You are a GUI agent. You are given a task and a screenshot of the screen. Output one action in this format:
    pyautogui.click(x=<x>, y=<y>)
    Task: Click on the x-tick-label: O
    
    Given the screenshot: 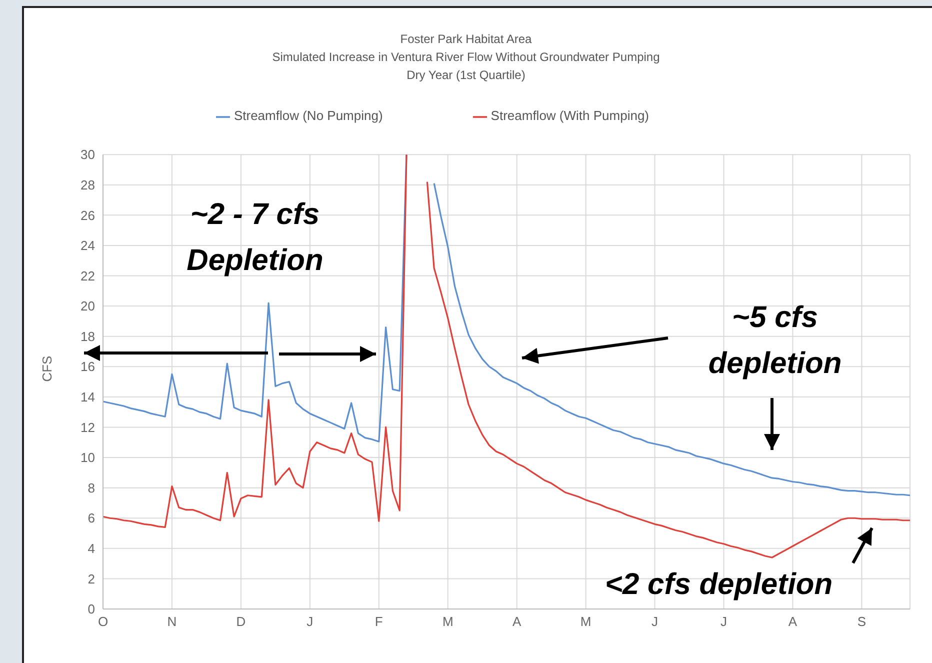 What is the action you would take?
    pyautogui.click(x=103, y=622)
    